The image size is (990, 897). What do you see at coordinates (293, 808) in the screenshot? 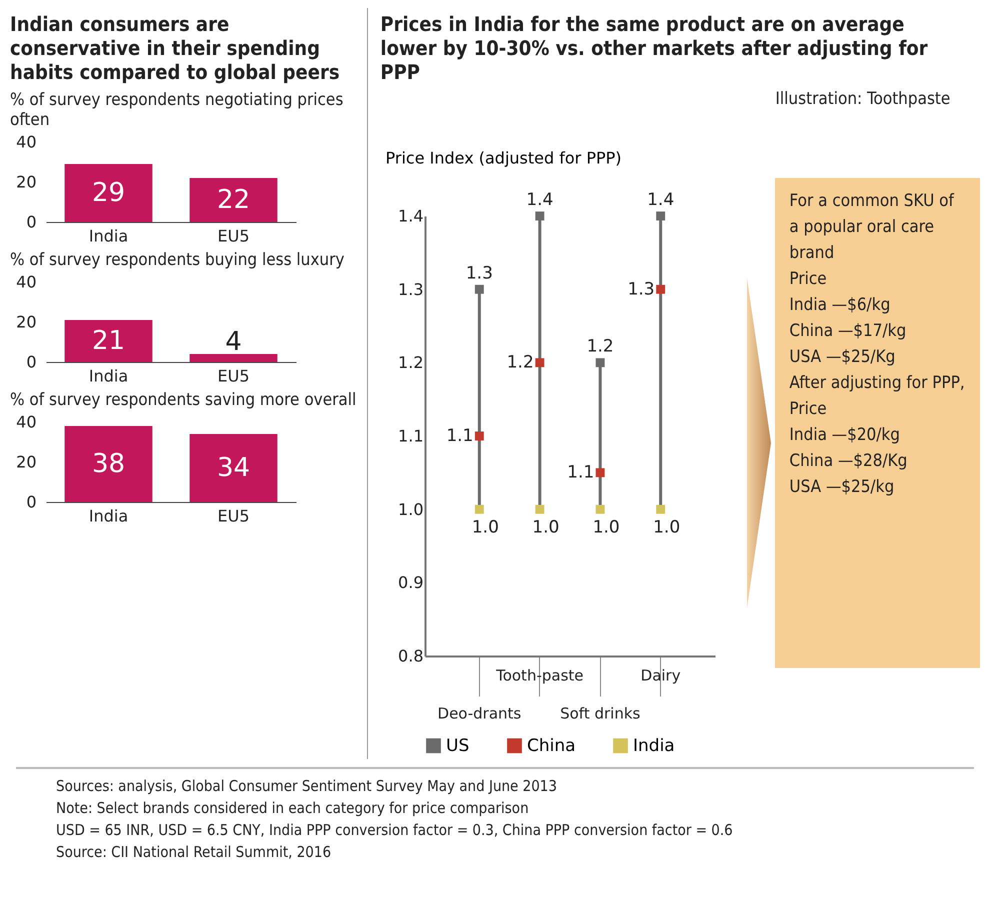
I see `text: Note: Select brands considered in each category for price comparison` at bounding box center [293, 808].